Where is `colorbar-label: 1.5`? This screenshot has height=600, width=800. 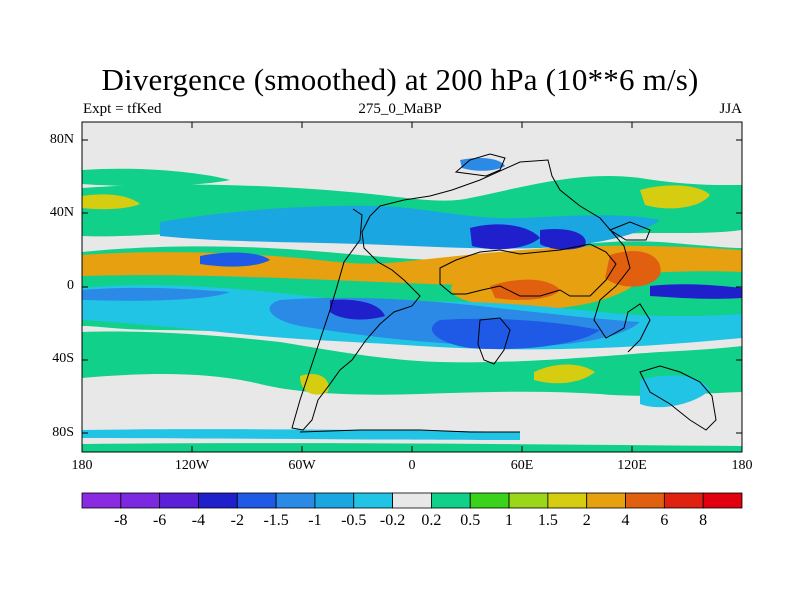 colorbar-label: 1.5 is located at coordinates (547, 520).